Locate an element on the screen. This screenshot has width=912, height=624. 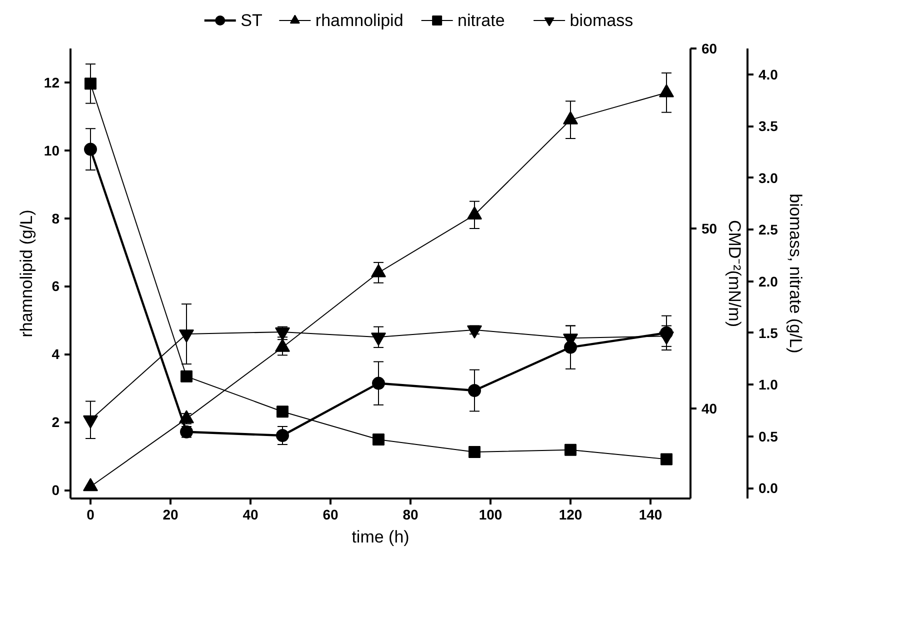
y3-tick-label: 50 is located at coordinates (710, 228).